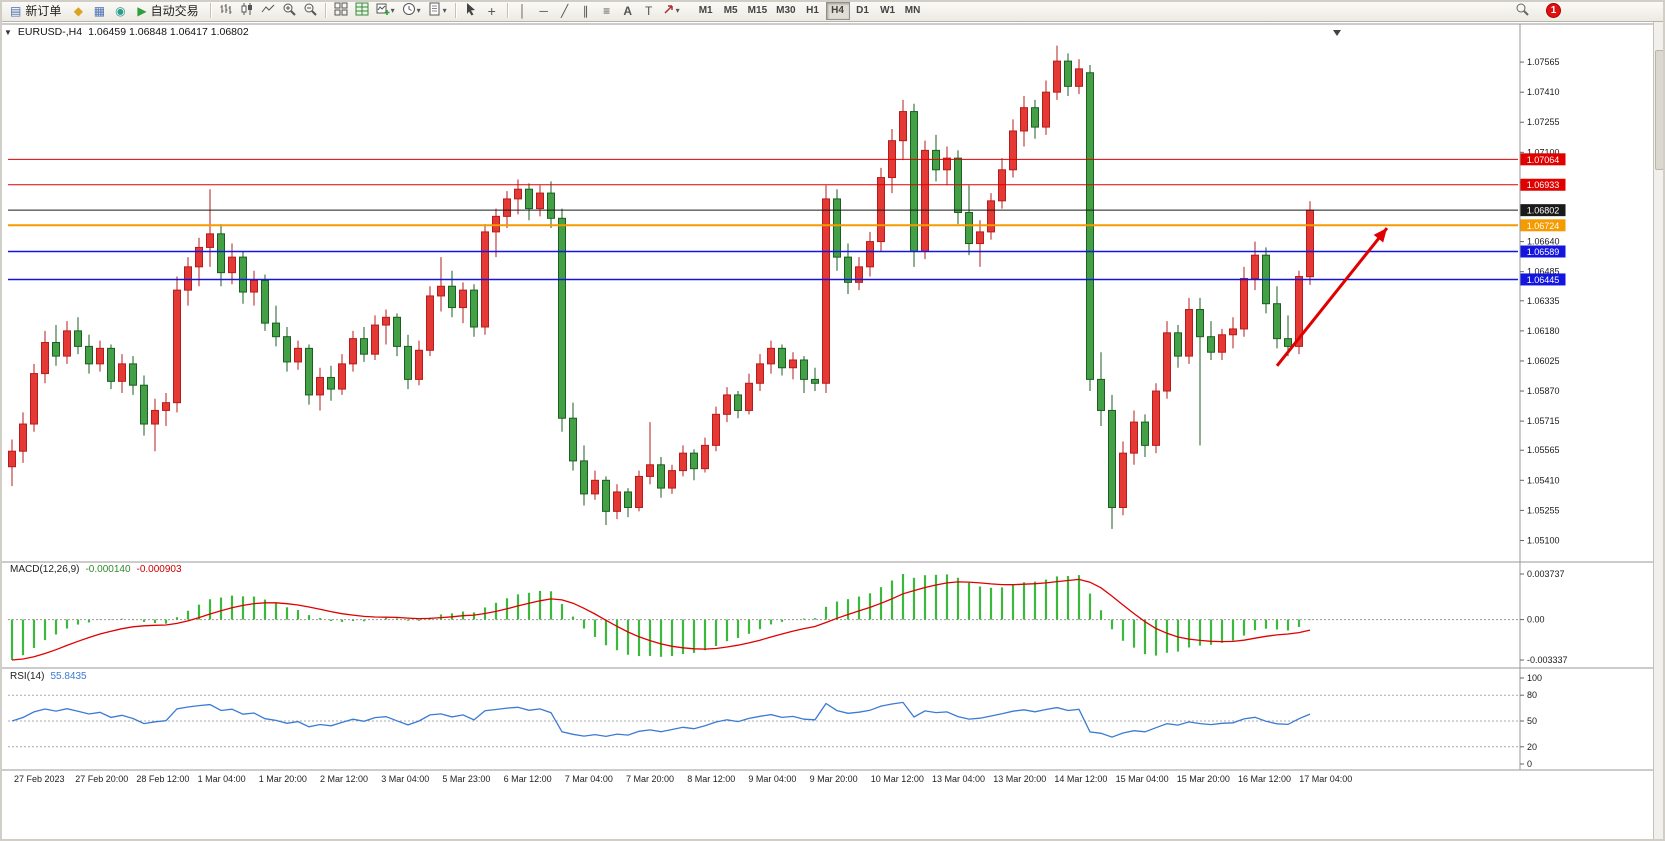 Image resolution: width=1665 pixels, height=841 pixels. What do you see at coordinates (1543, 540) in the screenshot?
I see `price-tick-label: 1.05100` at bounding box center [1543, 540].